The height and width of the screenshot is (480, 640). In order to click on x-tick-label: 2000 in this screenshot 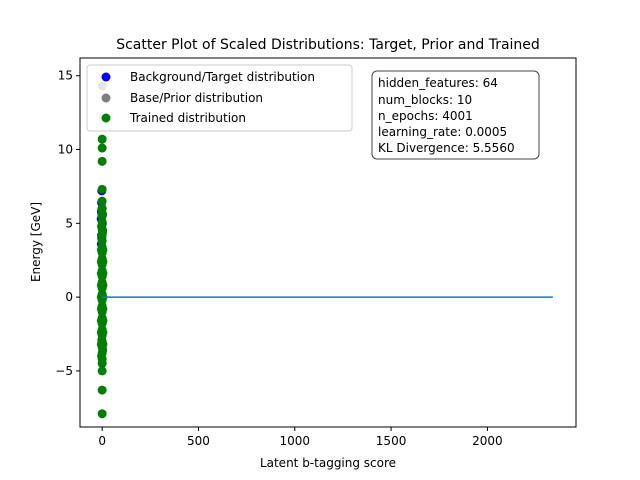, I will do `click(487, 441)`.